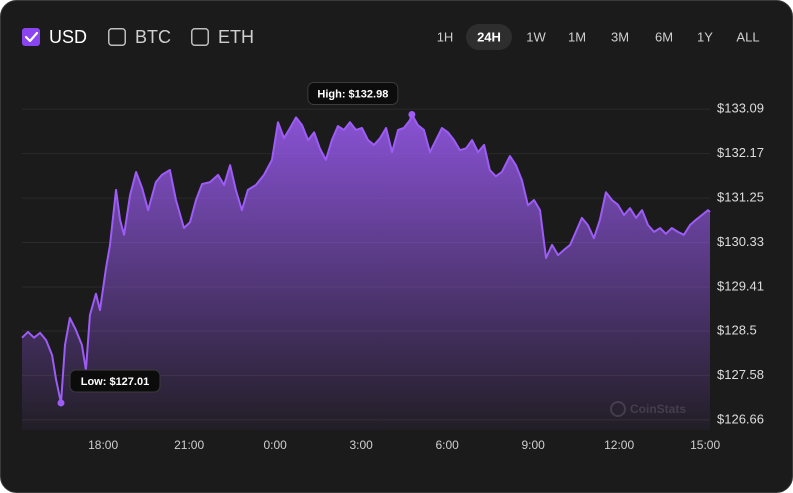  I want to click on range-button: ALL, so click(747, 36).